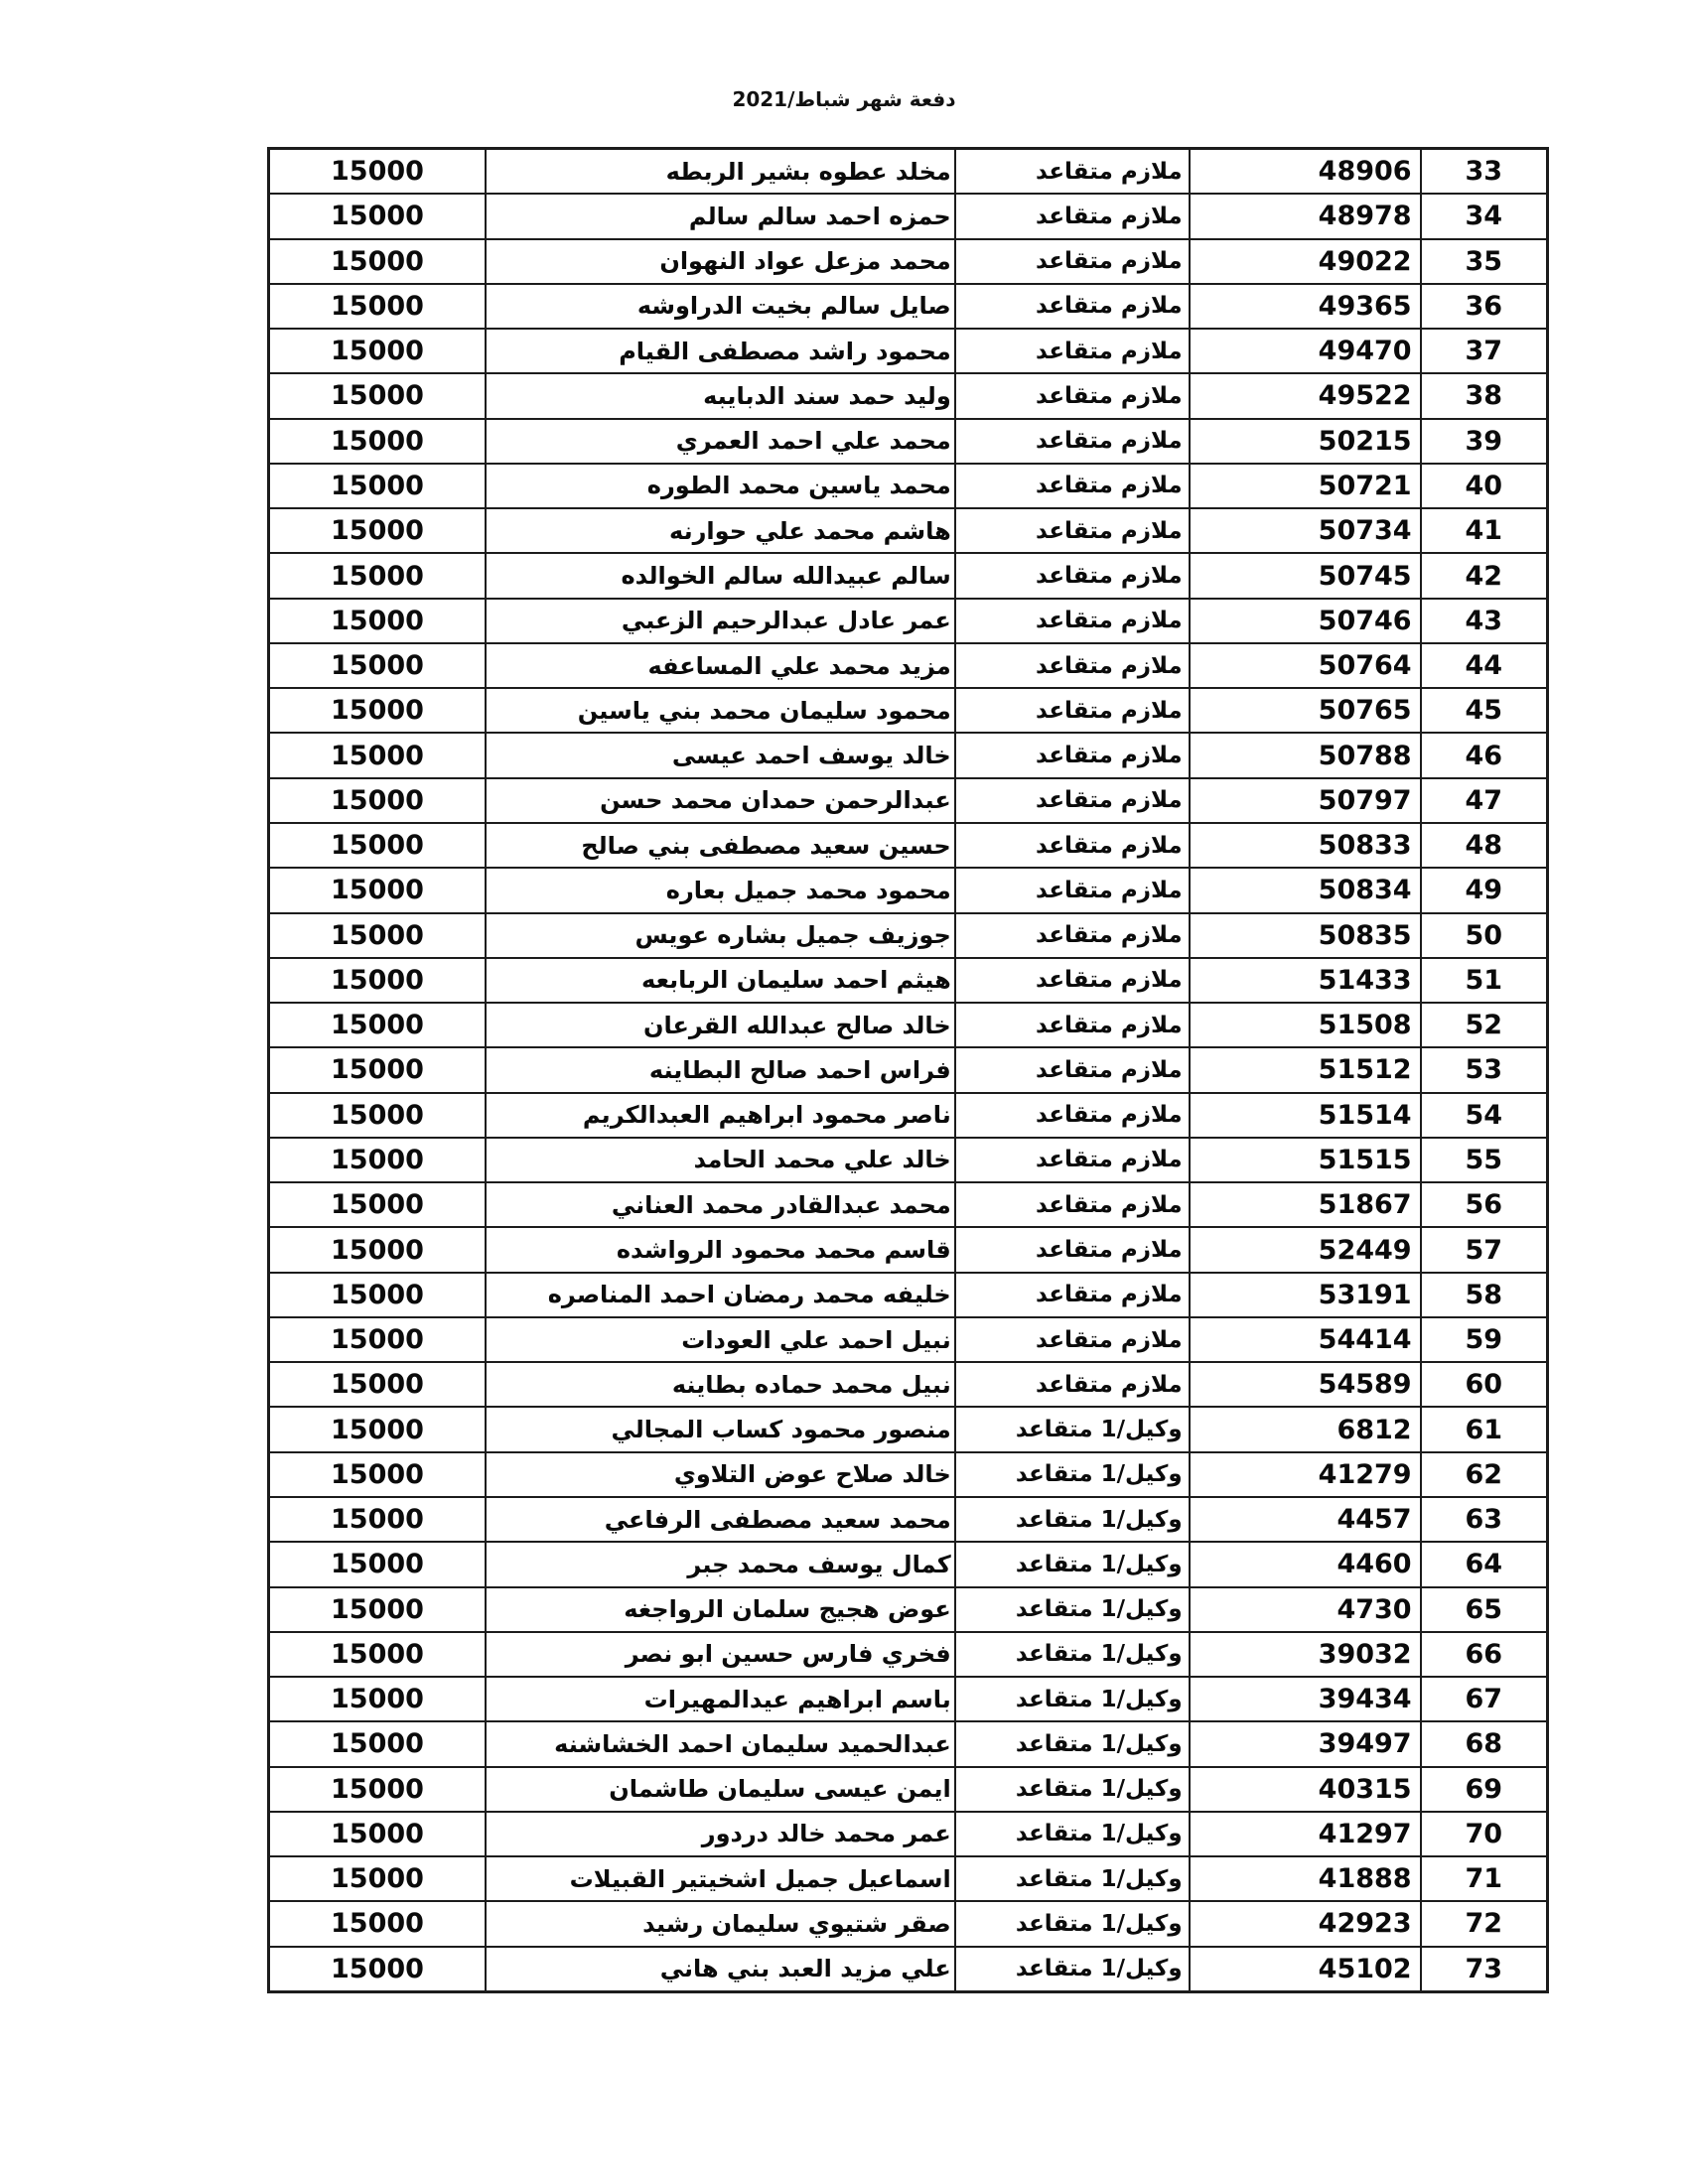 The width and height of the screenshot is (1688, 2184). What do you see at coordinates (1306, 1564) in the screenshot?
I see `id-number-cell: 4460` at bounding box center [1306, 1564].